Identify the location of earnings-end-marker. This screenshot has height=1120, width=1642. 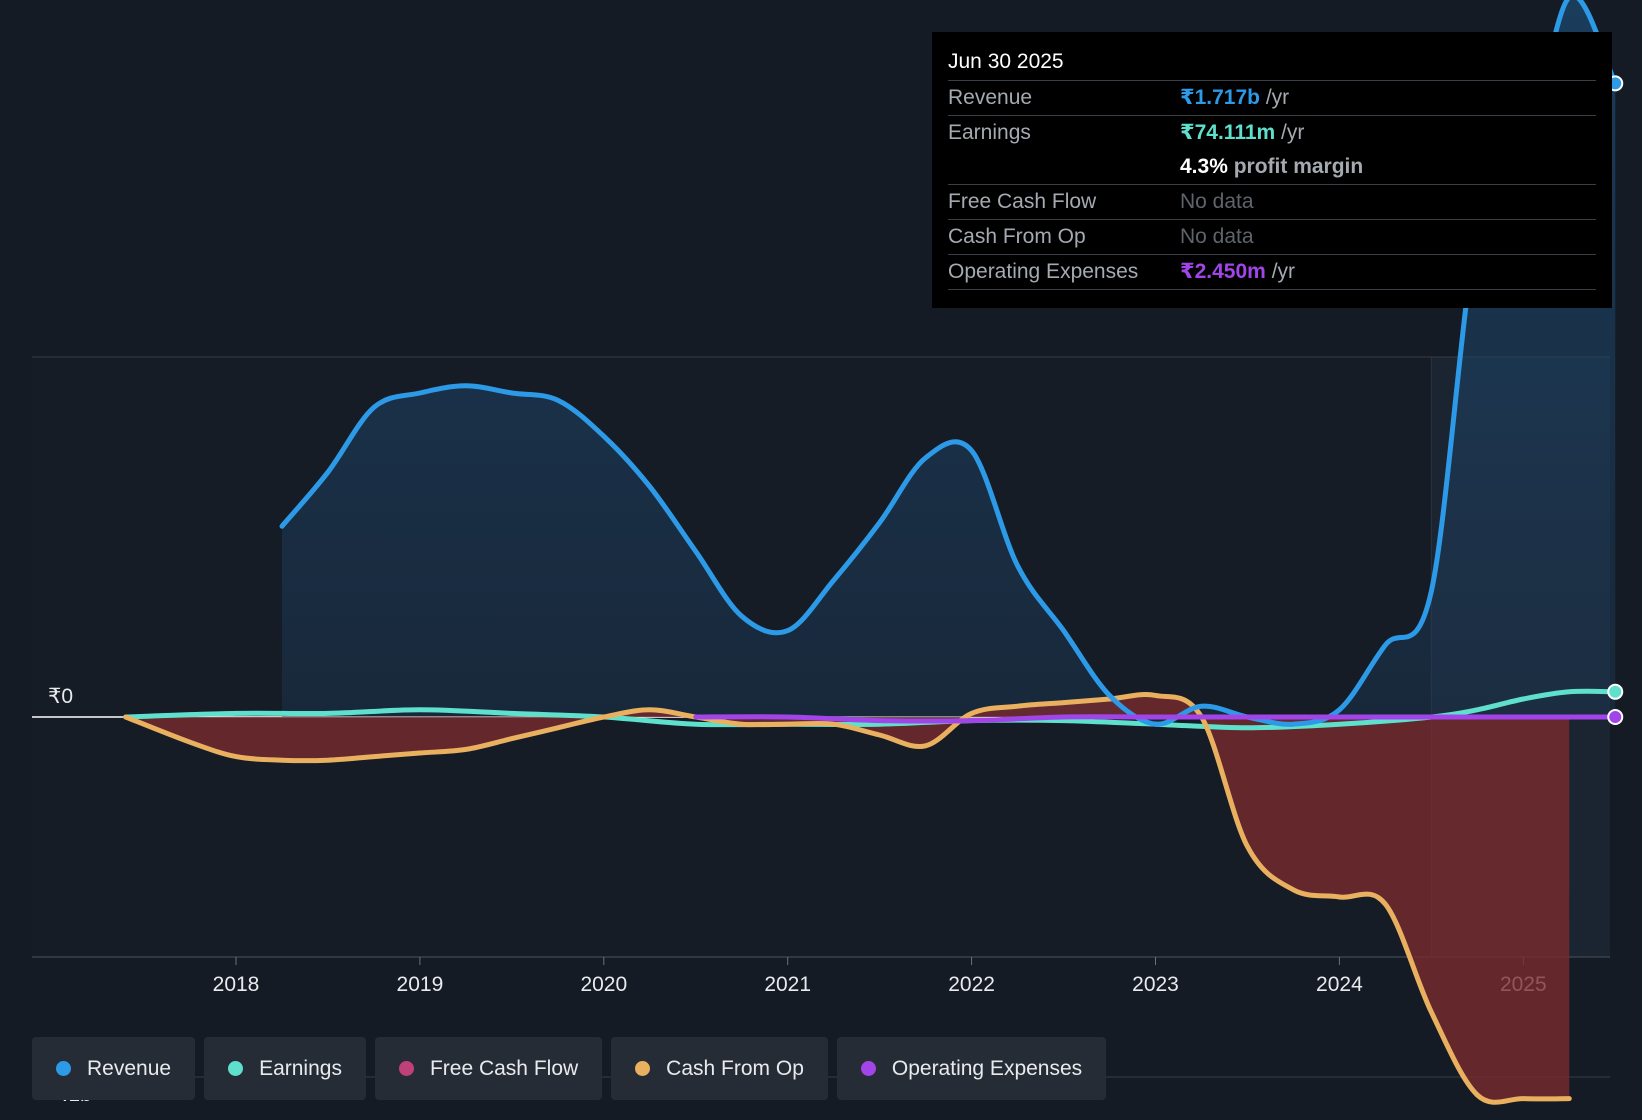
(1615, 691).